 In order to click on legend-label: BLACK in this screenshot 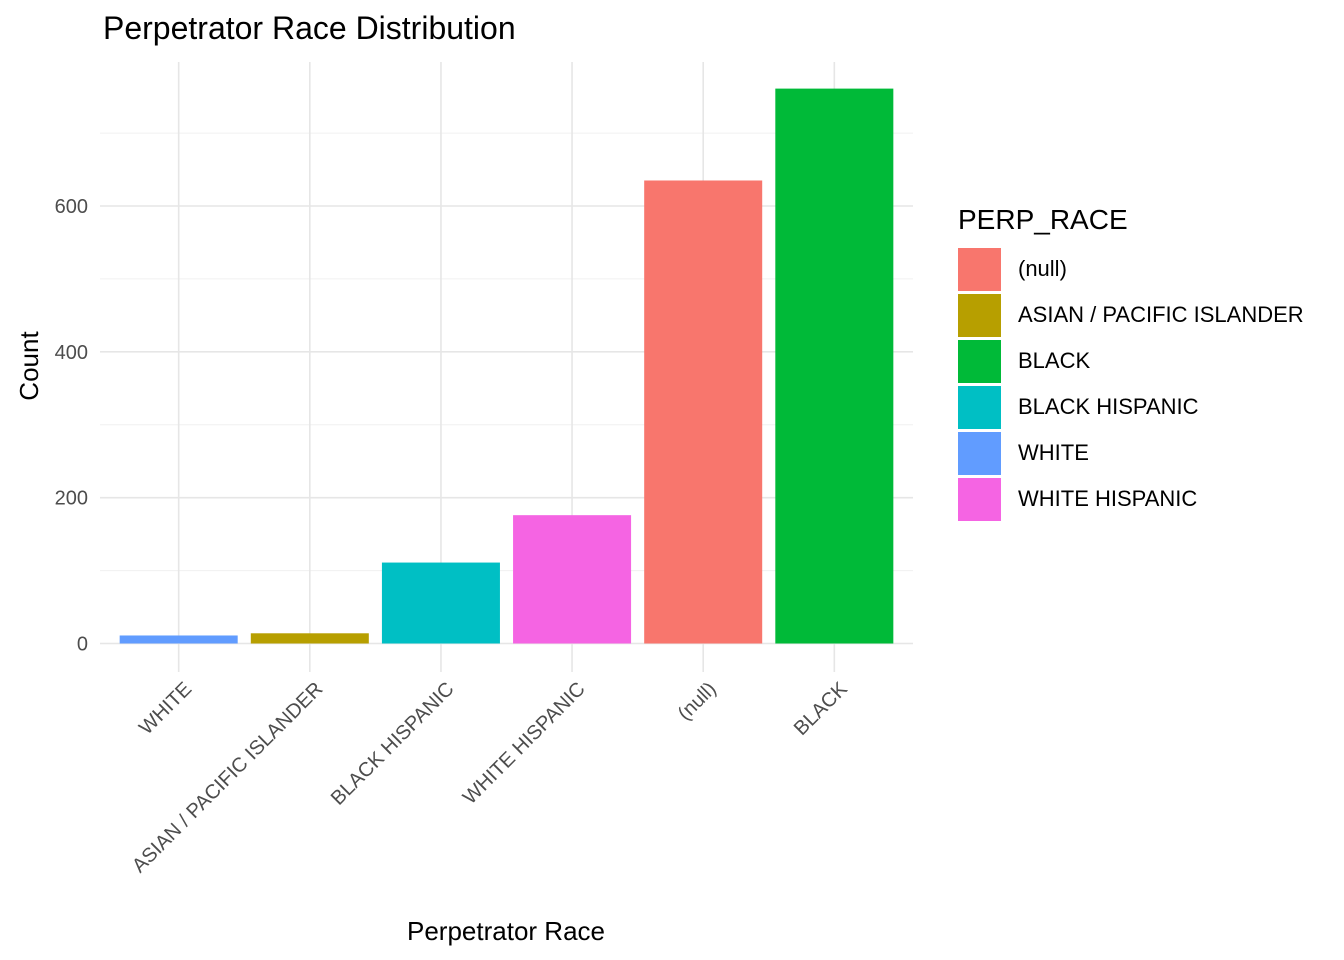, I will do `click(1054, 360)`.